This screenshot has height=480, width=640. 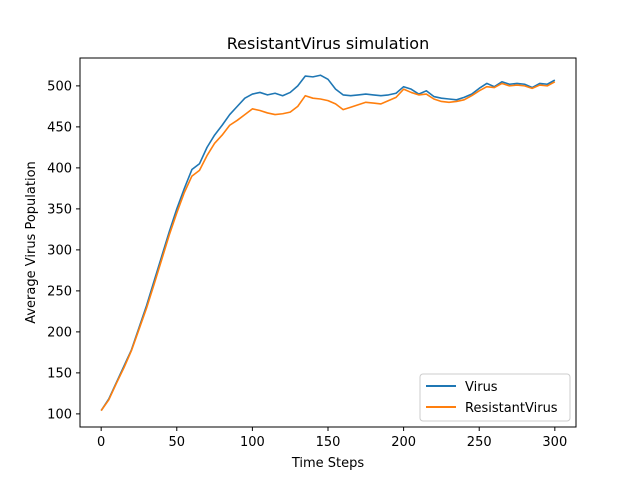 What do you see at coordinates (59, 86) in the screenshot?
I see `y-tick-label: 500` at bounding box center [59, 86].